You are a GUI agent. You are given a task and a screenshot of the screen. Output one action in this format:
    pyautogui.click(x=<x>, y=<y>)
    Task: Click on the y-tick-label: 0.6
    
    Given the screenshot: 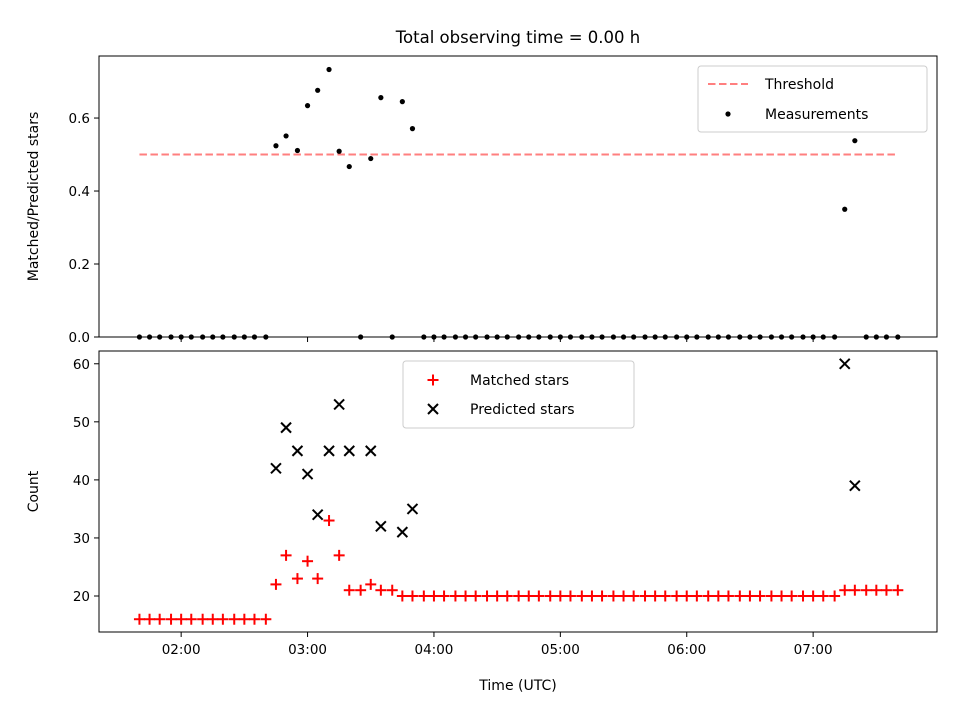 What is the action you would take?
    pyautogui.click(x=79, y=119)
    